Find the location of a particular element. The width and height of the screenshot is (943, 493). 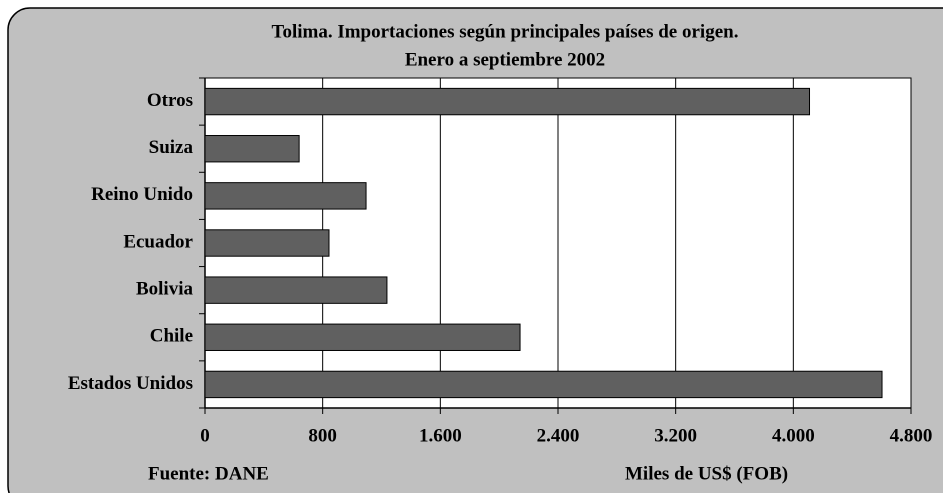

y-tick-label: Chile is located at coordinates (171, 336).